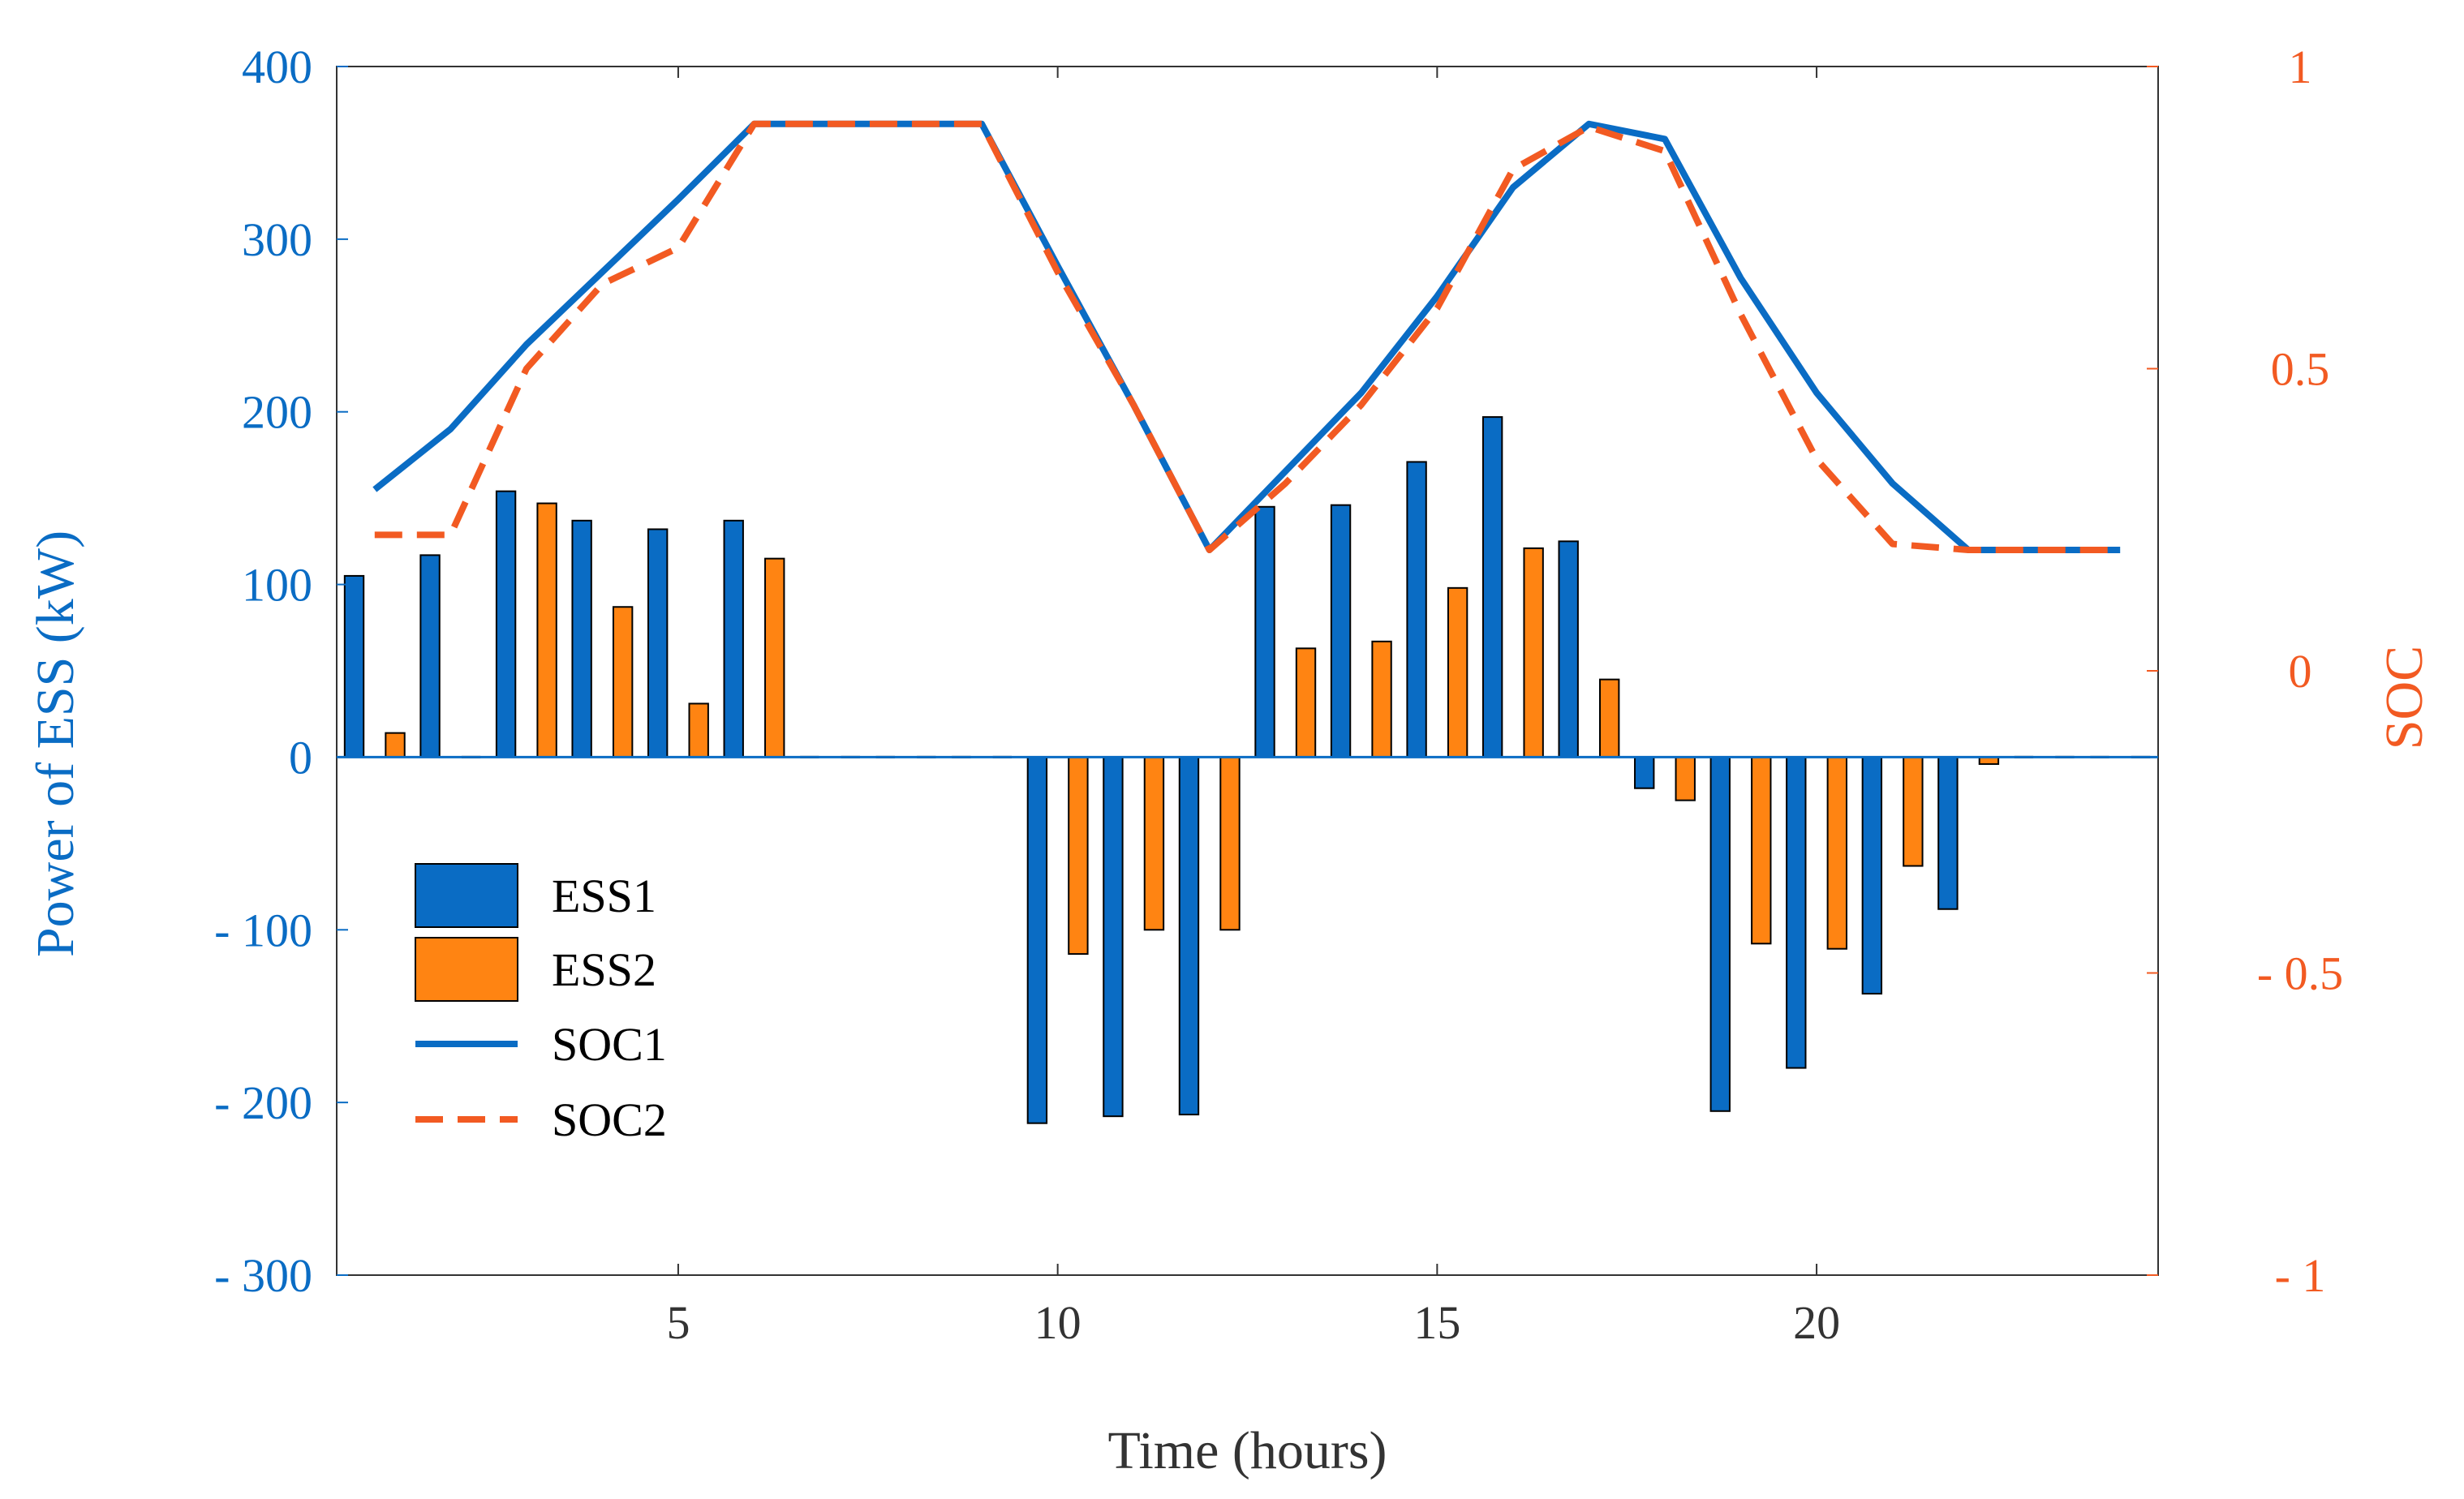  Describe the element at coordinates (2300, 67) in the screenshot. I see `y-right-tick-label-4: 1` at that location.